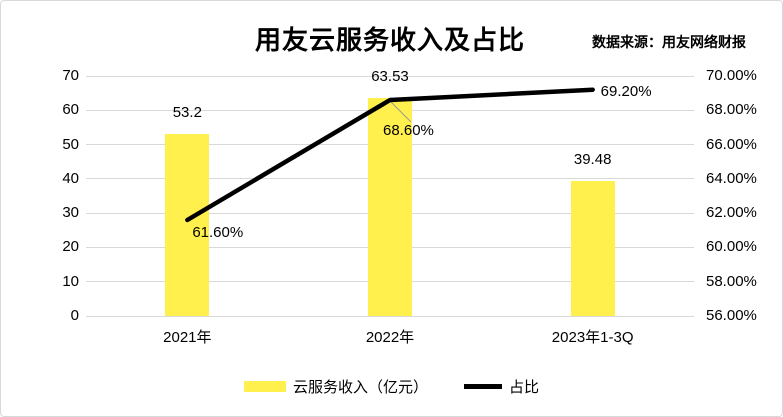 The height and width of the screenshot is (417, 783). I want to click on right-axis-tick: 68.00%, so click(731, 110).